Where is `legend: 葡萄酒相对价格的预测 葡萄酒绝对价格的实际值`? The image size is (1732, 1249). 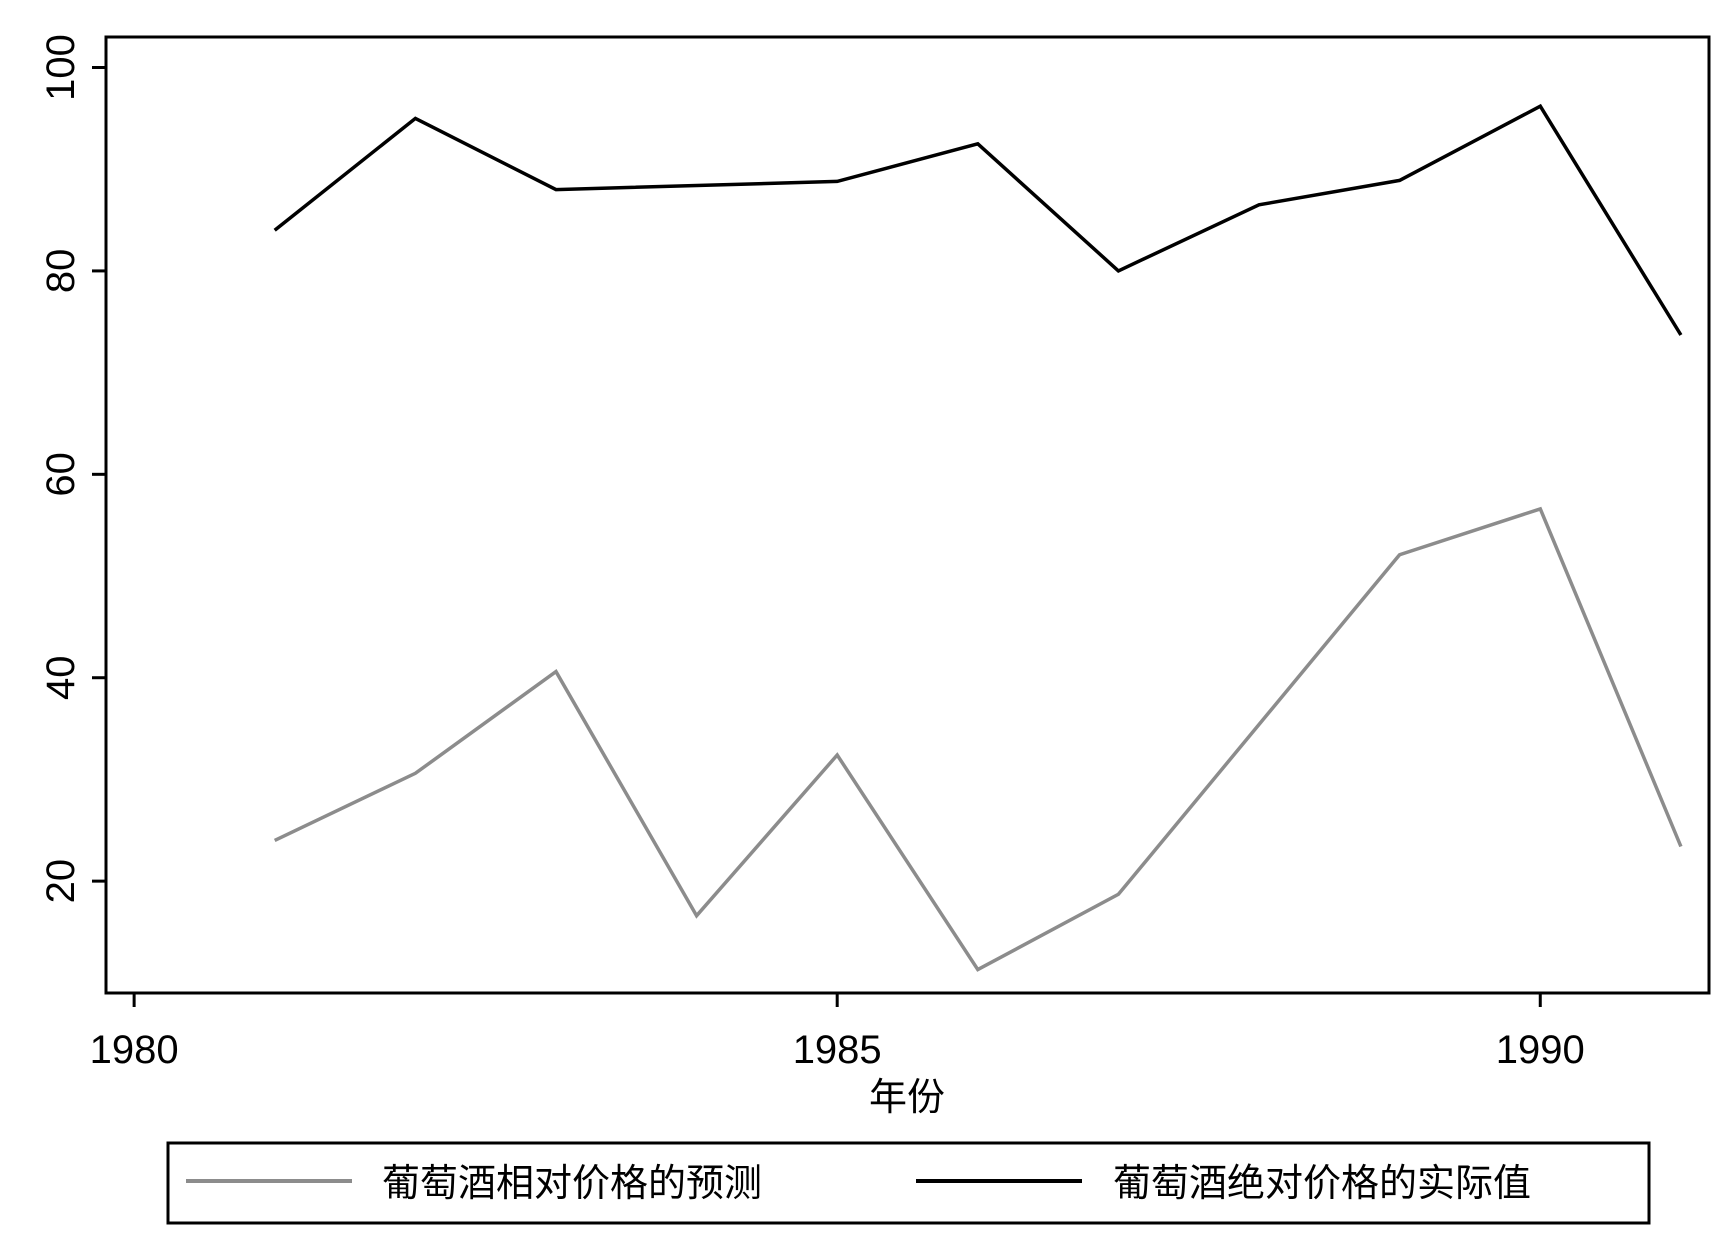 legend: 葡萄酒相对价格的预测 葡萄酒绝对价格的实际值 is located at coordinates (908, 1183).